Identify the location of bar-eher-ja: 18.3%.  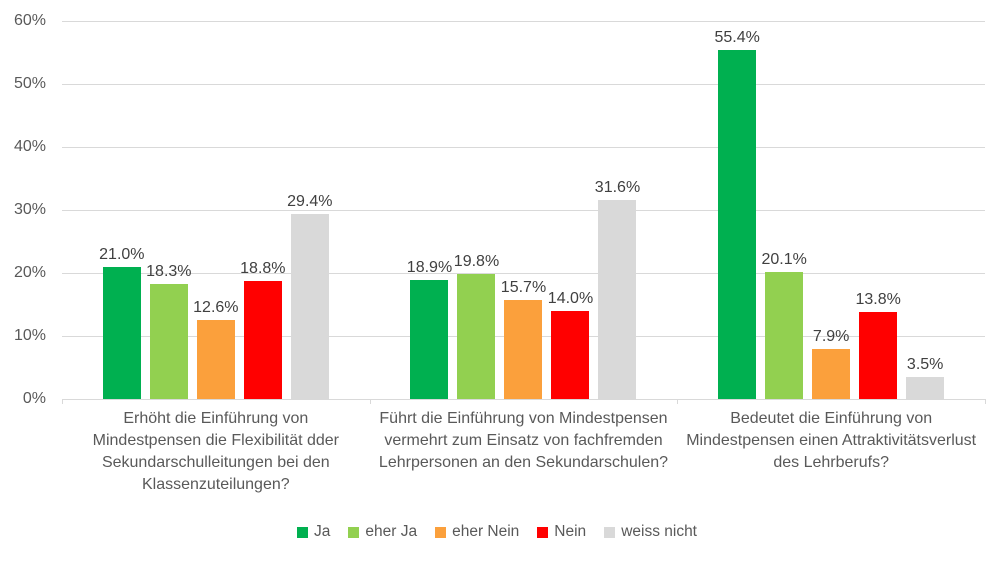
(169, 331).